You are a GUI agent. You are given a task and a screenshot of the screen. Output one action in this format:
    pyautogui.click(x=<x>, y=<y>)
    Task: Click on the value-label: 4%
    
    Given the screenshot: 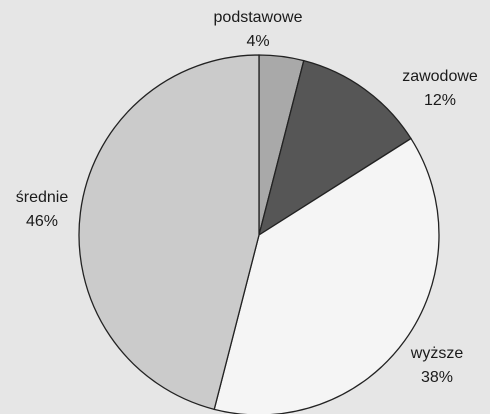 What is the action you would take?
    pyautogui.click(x=257, y=41)
    